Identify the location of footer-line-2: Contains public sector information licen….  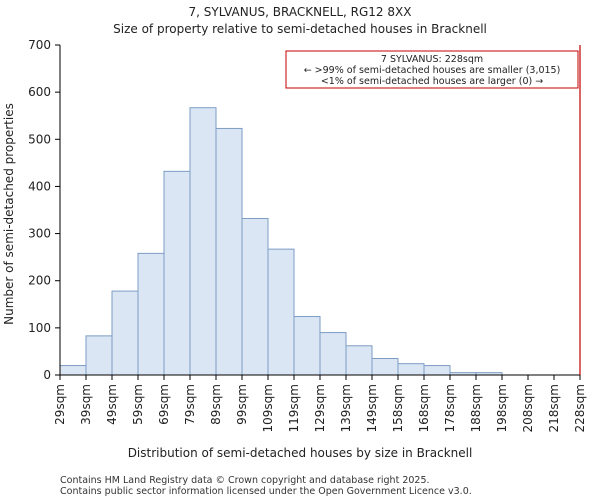
(266, 491).